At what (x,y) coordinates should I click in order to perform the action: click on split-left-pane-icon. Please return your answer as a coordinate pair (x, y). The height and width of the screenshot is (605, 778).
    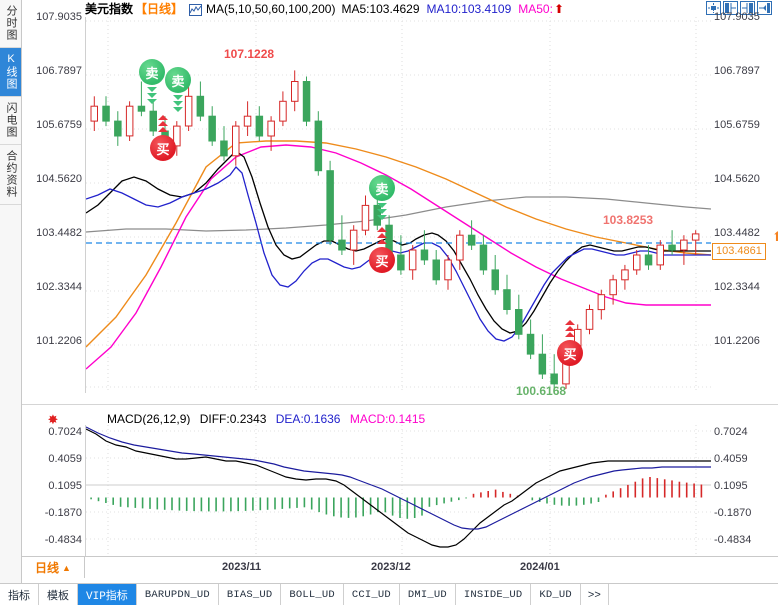
    Looking at the image, I should click on (730, 8).